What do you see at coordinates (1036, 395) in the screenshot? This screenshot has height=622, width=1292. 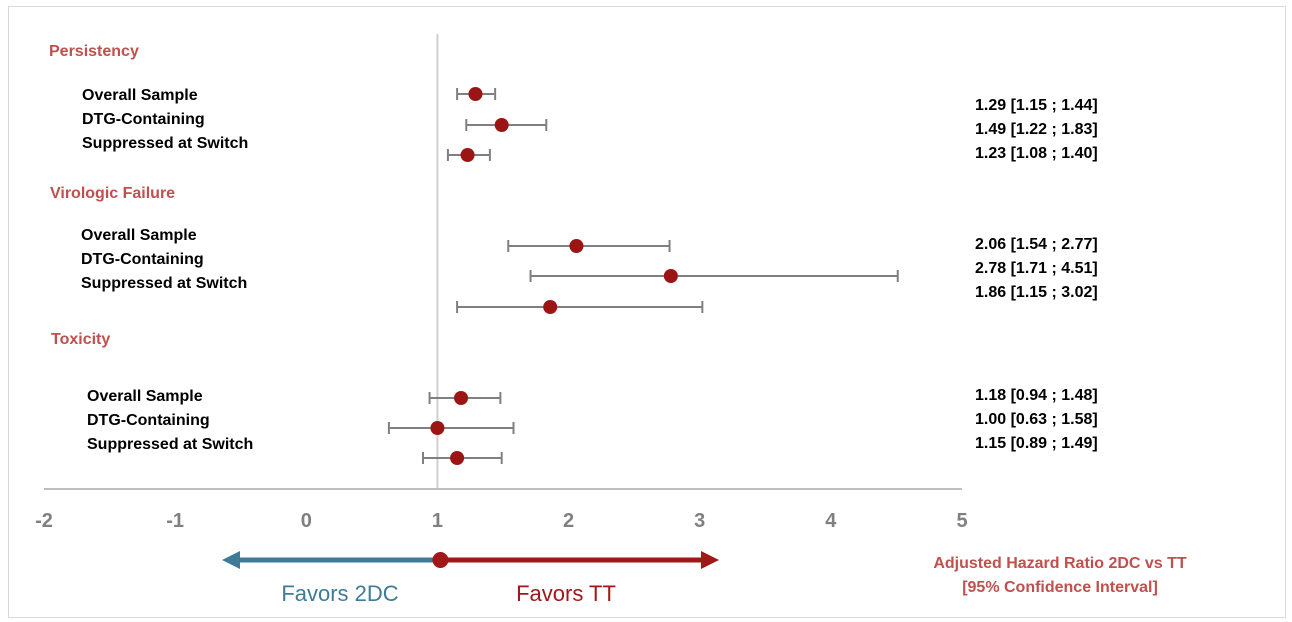 I see `estimate-value-label: 1.18 [0.94 ; 1.48]` at bounding box center [1036, 395].